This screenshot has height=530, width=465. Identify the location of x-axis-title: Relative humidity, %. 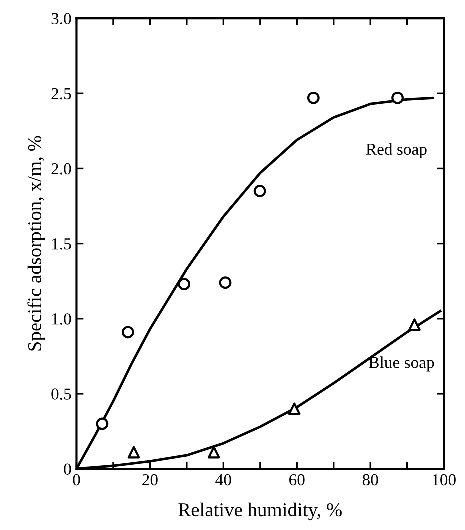
(260, 511).